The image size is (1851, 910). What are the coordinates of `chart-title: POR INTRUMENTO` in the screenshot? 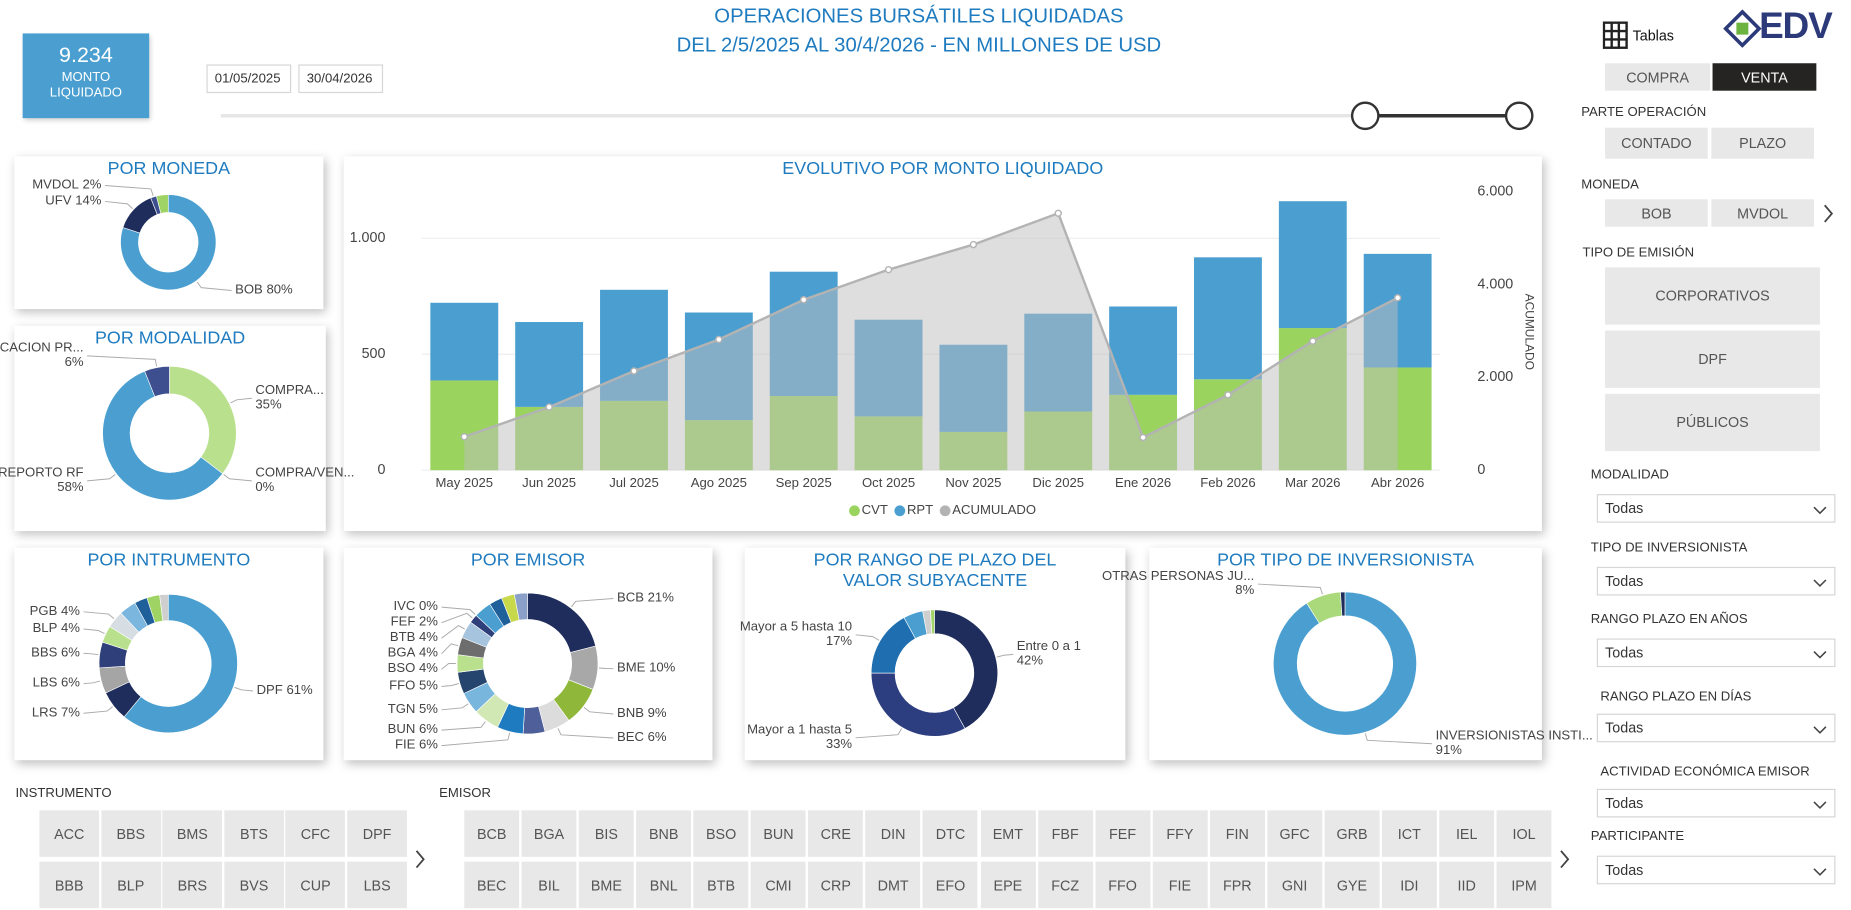 It's located at (169, 560).